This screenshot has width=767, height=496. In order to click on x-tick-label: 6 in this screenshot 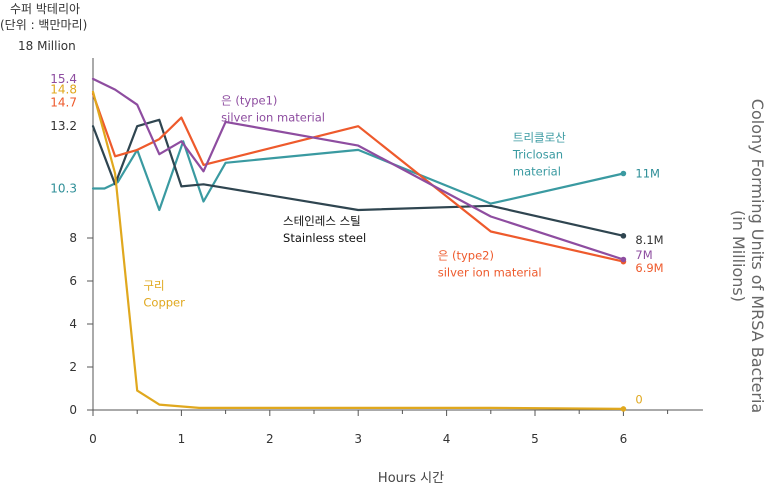, I will do `click(624, 439)`.